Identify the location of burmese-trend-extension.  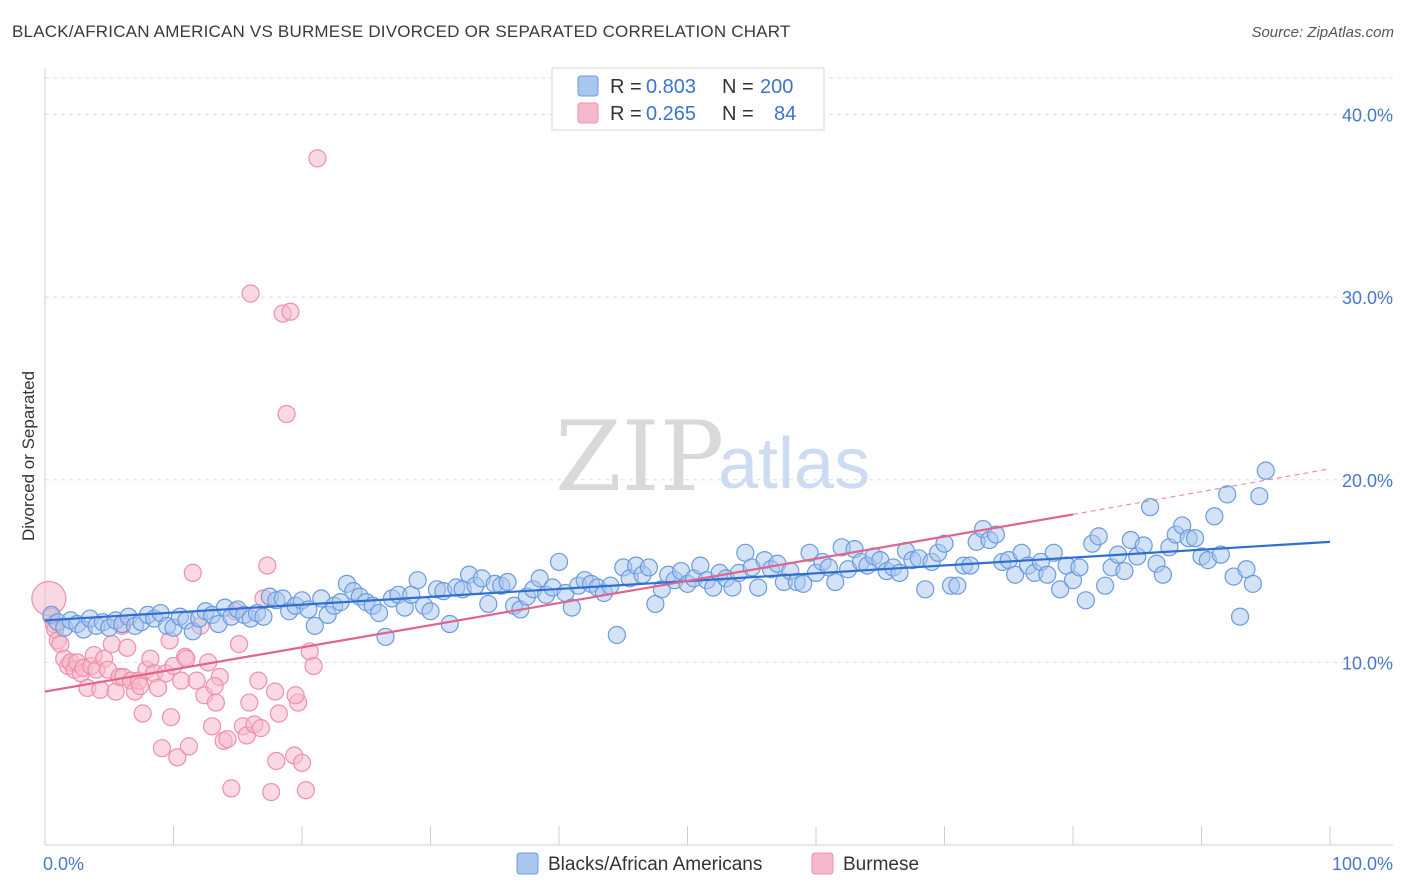
(1201, 492).